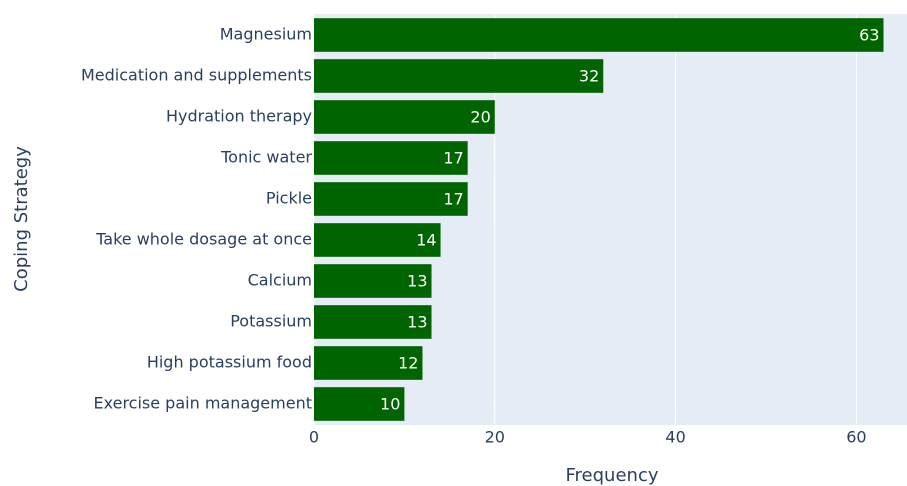 This screenshot has height=486, width=907. Describe the element at coordinates (589, 76) in the screenshot. I see `data-label: 32` at that location.